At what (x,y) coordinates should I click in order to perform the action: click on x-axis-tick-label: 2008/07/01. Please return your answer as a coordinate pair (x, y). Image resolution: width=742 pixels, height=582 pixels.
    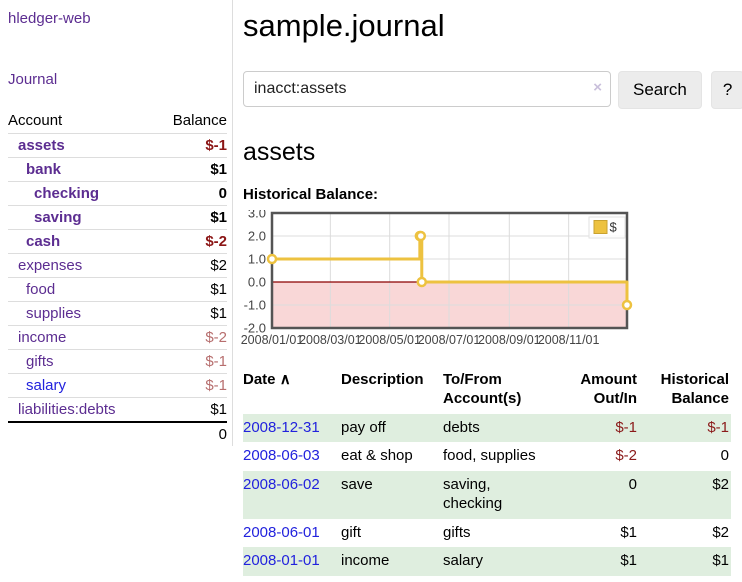
    Looking at the image, I should click on (449, 340).